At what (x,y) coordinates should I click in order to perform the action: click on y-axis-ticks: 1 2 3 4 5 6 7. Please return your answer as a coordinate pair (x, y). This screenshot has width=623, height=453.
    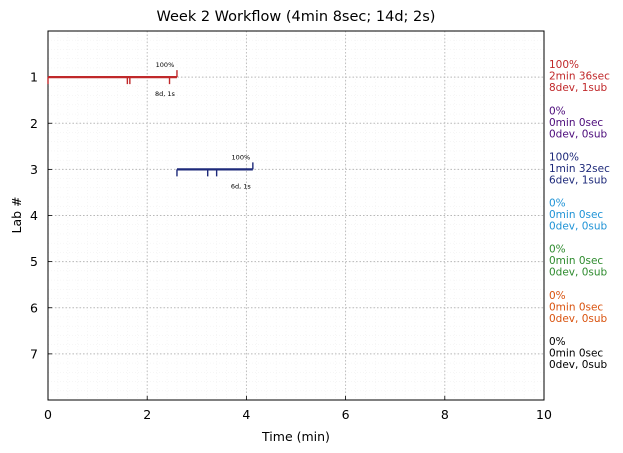
    Looking at the image, I should click on (41, 215).